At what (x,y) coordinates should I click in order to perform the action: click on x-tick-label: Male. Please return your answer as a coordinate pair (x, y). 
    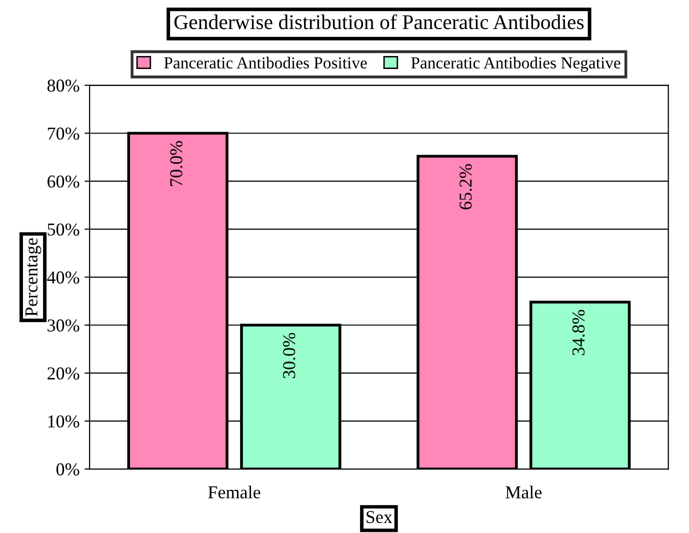
    Looking at the image, I should click on (524, 492).